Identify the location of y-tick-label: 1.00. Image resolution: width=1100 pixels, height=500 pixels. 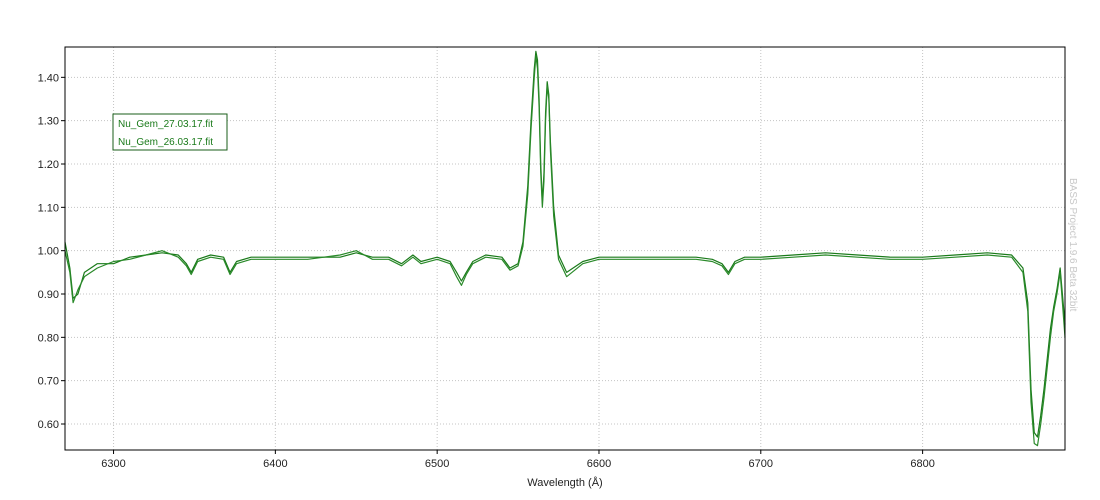
(48, 252).